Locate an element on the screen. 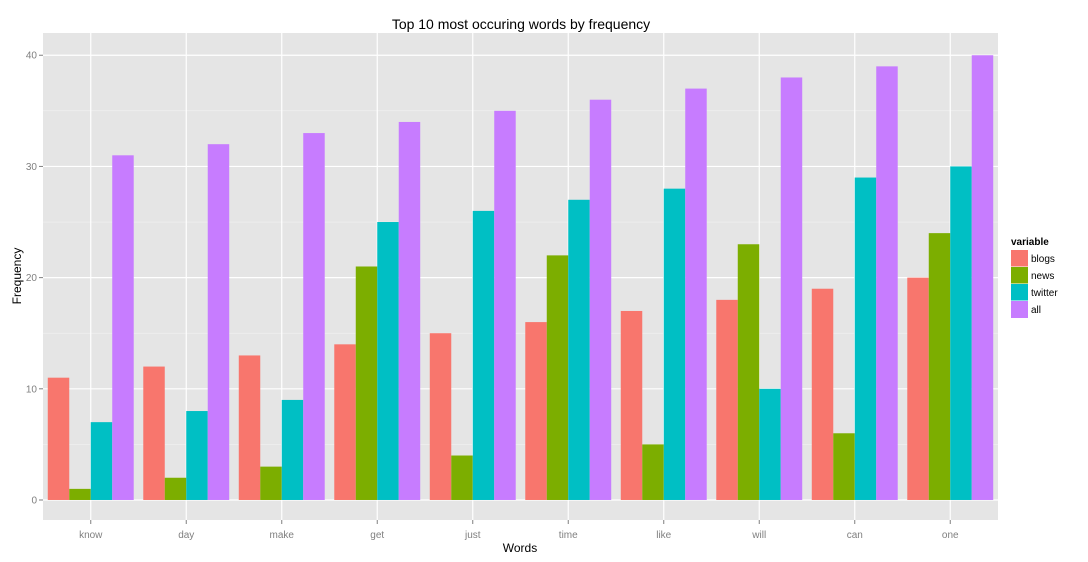  y-tick-label: 10 is located at coordinates (32, 389).